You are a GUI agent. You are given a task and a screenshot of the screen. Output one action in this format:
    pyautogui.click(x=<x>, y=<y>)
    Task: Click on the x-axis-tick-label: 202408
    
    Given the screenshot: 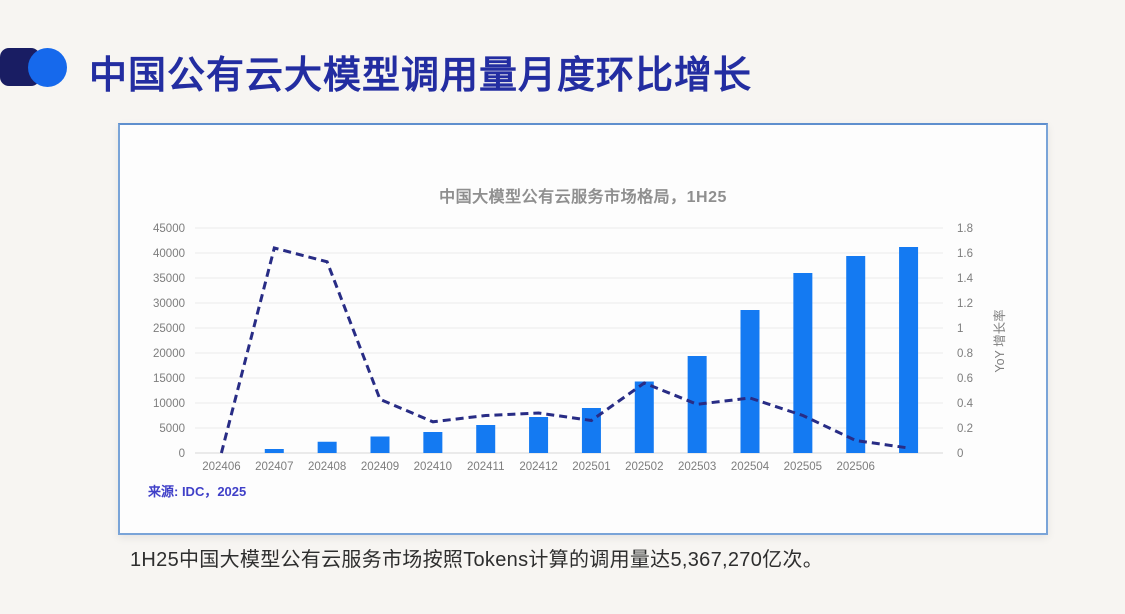 What is the action you would take?
    pyautogui.click(x=327, y=467)
    